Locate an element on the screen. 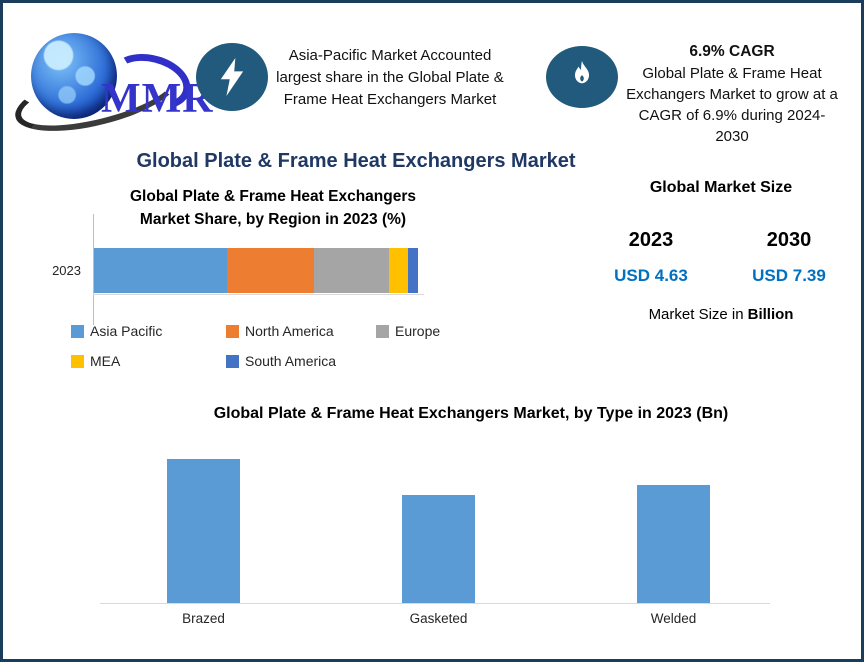 The height and width of the screenshot is (662, 864). type-label-slot: Brazed is located at coordinates (203, 618).